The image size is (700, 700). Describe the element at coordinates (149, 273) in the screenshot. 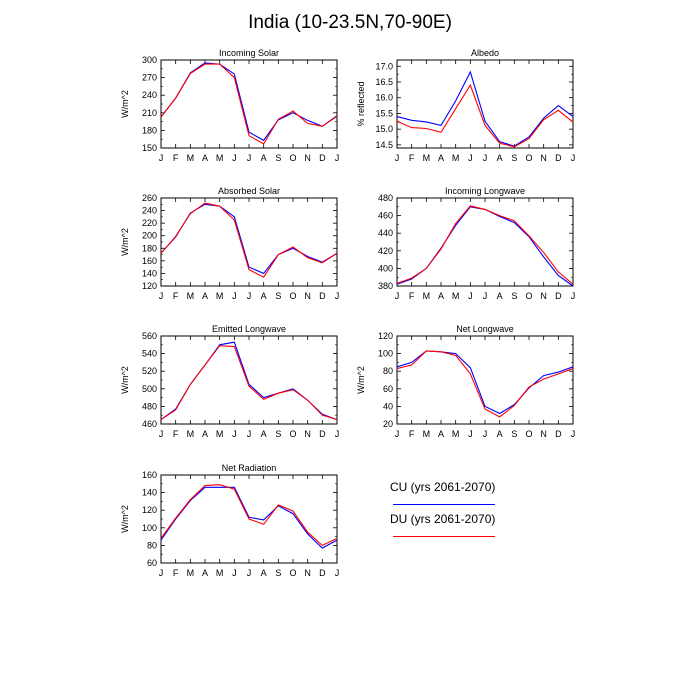

I see `y-tick-label: 140` at that location.